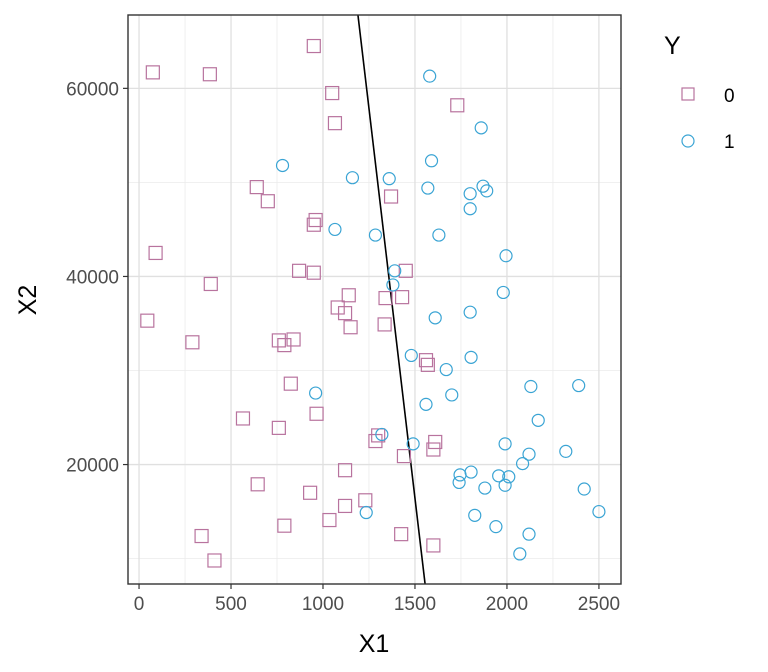 This screenshot has width=768, height=672. What do you see at coordinates (729, 142) in the screenshot?
I see `legend-label-1: 1` at bounding box center [729, 142].